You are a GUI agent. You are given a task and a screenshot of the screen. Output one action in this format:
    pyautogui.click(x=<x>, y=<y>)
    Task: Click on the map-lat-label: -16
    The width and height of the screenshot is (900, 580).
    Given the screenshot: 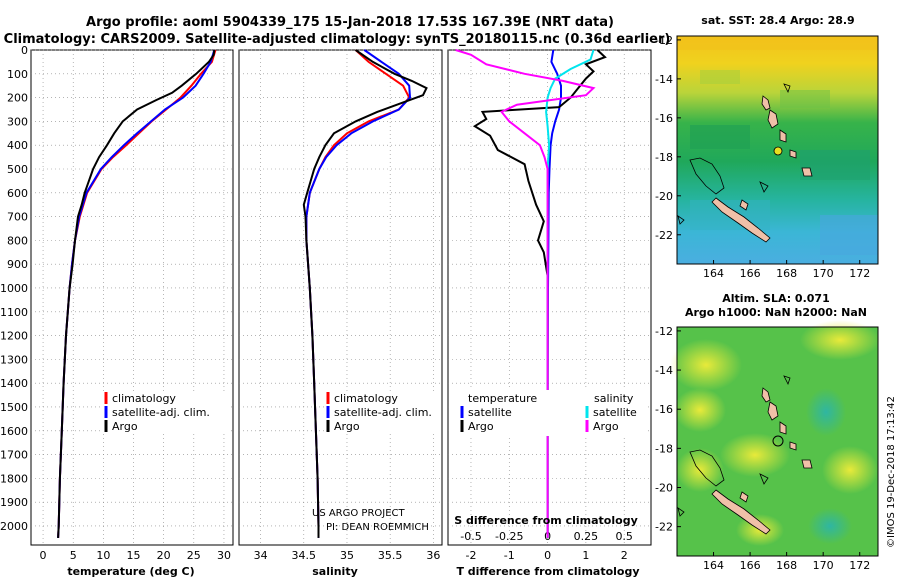 What is the action you would take?
    pyautogui.click(x=664, y=409)
    